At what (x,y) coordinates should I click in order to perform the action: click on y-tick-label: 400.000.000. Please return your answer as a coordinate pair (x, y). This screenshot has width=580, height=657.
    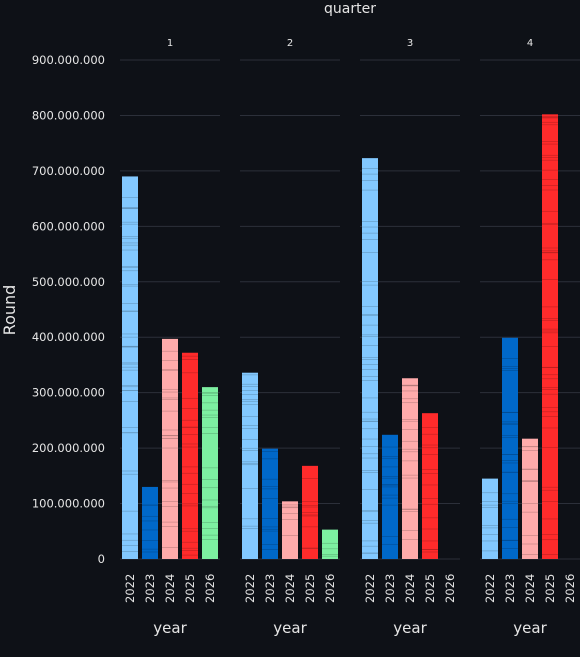
    Looking at the image, I should click on (68, 337).